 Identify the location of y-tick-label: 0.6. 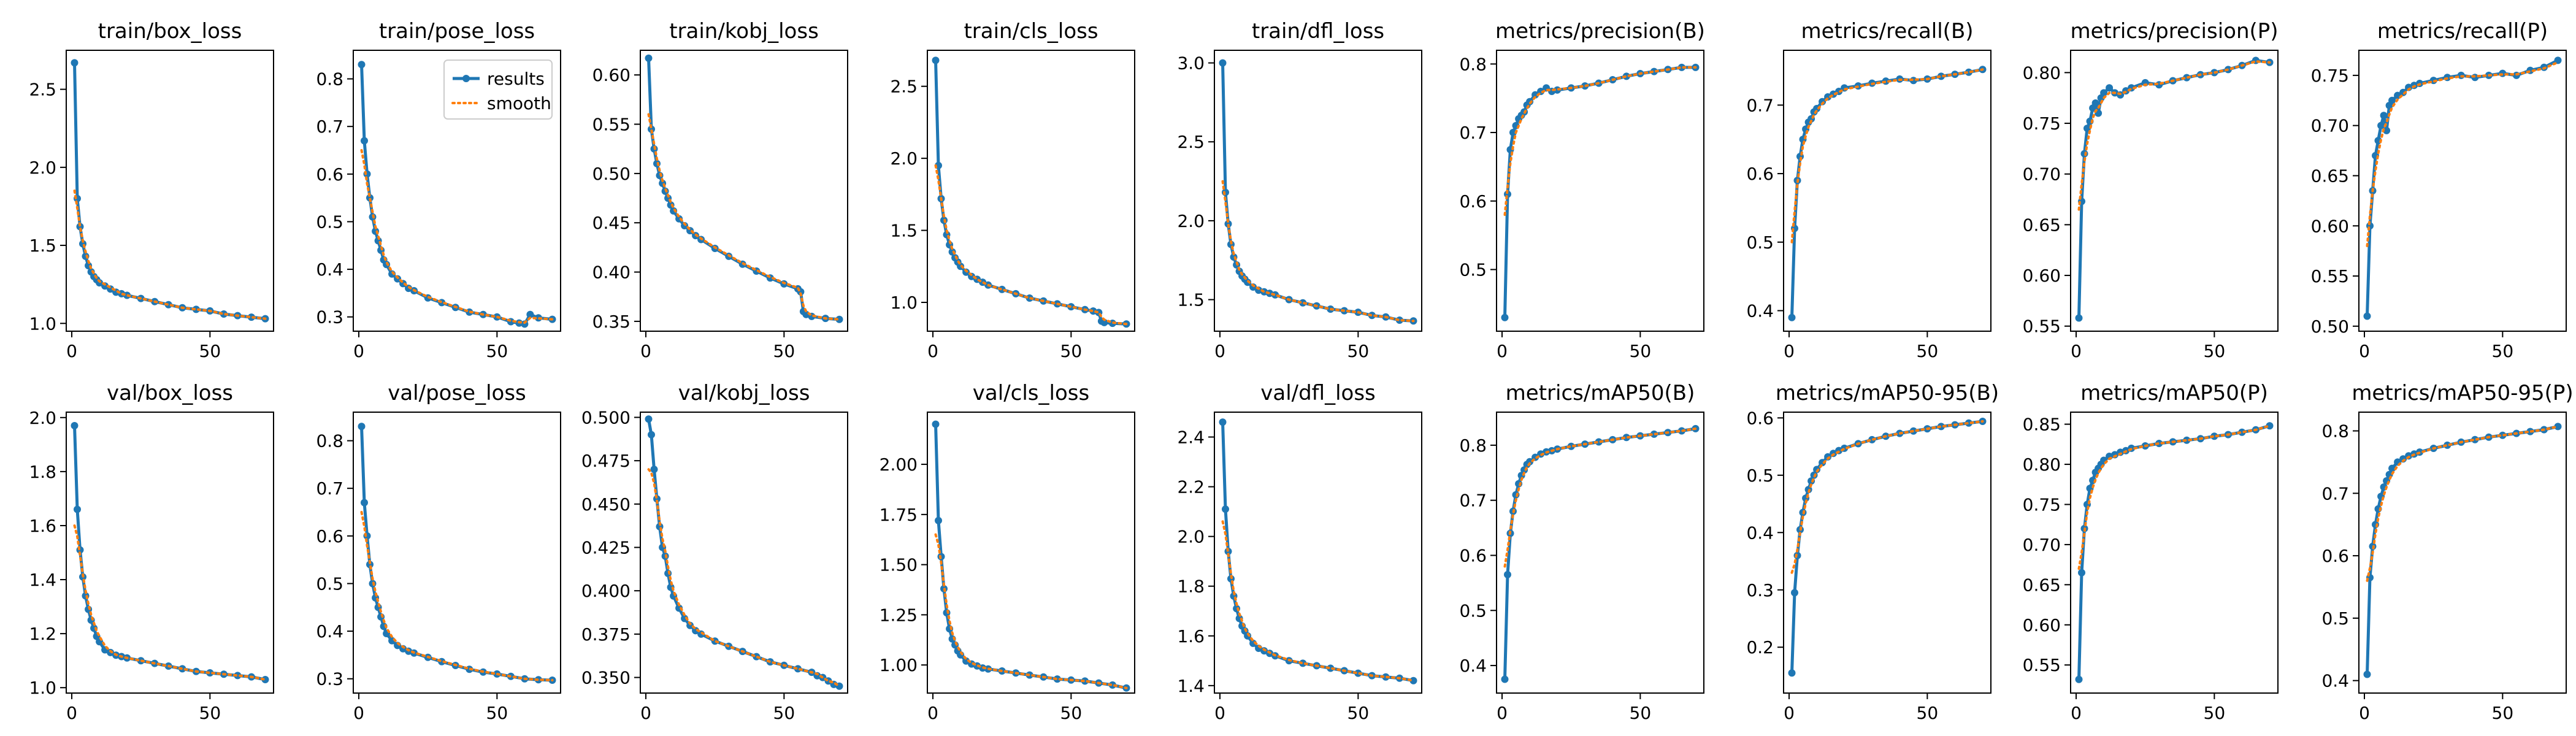
(1760, 418).